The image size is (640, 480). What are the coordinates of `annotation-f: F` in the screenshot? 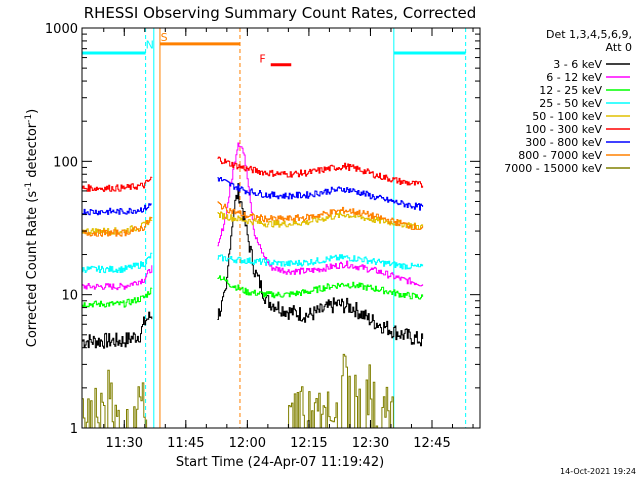 It's located at (262, 59).